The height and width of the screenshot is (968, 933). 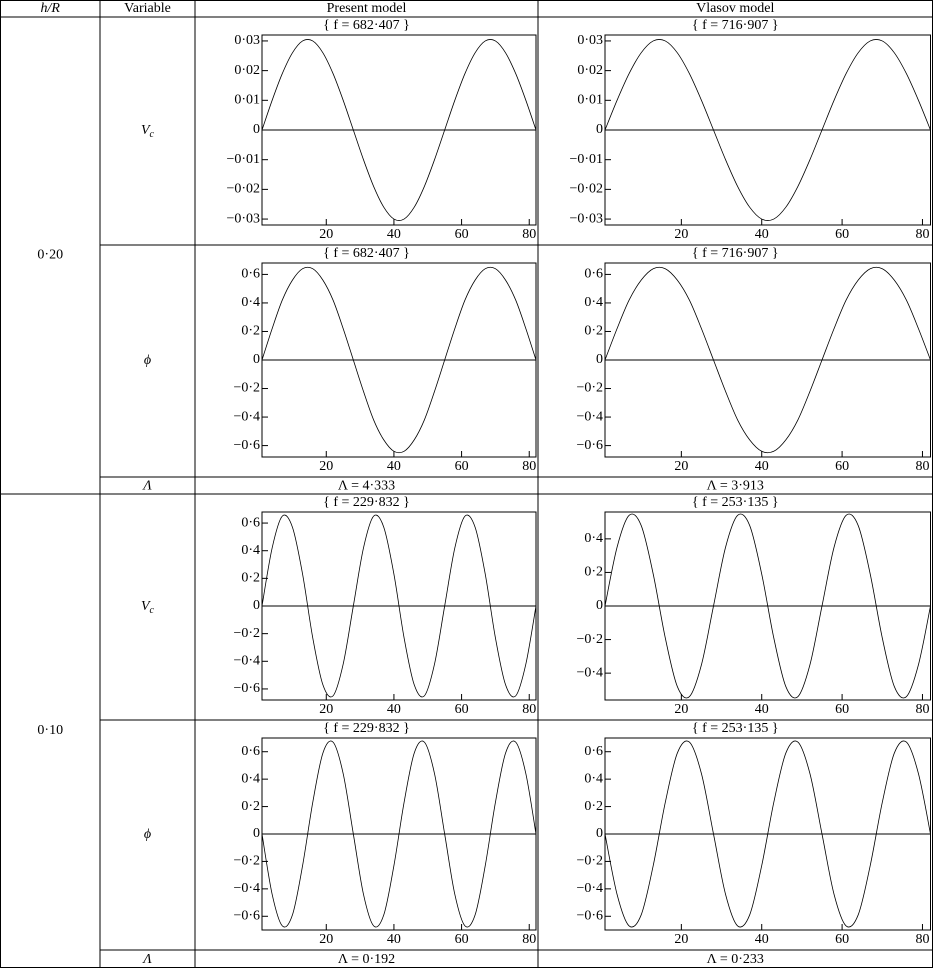 What do you see at coordinates (51, 8) in the screenshot?
I see `column-header: h/R` at bounding box center [51, 8].